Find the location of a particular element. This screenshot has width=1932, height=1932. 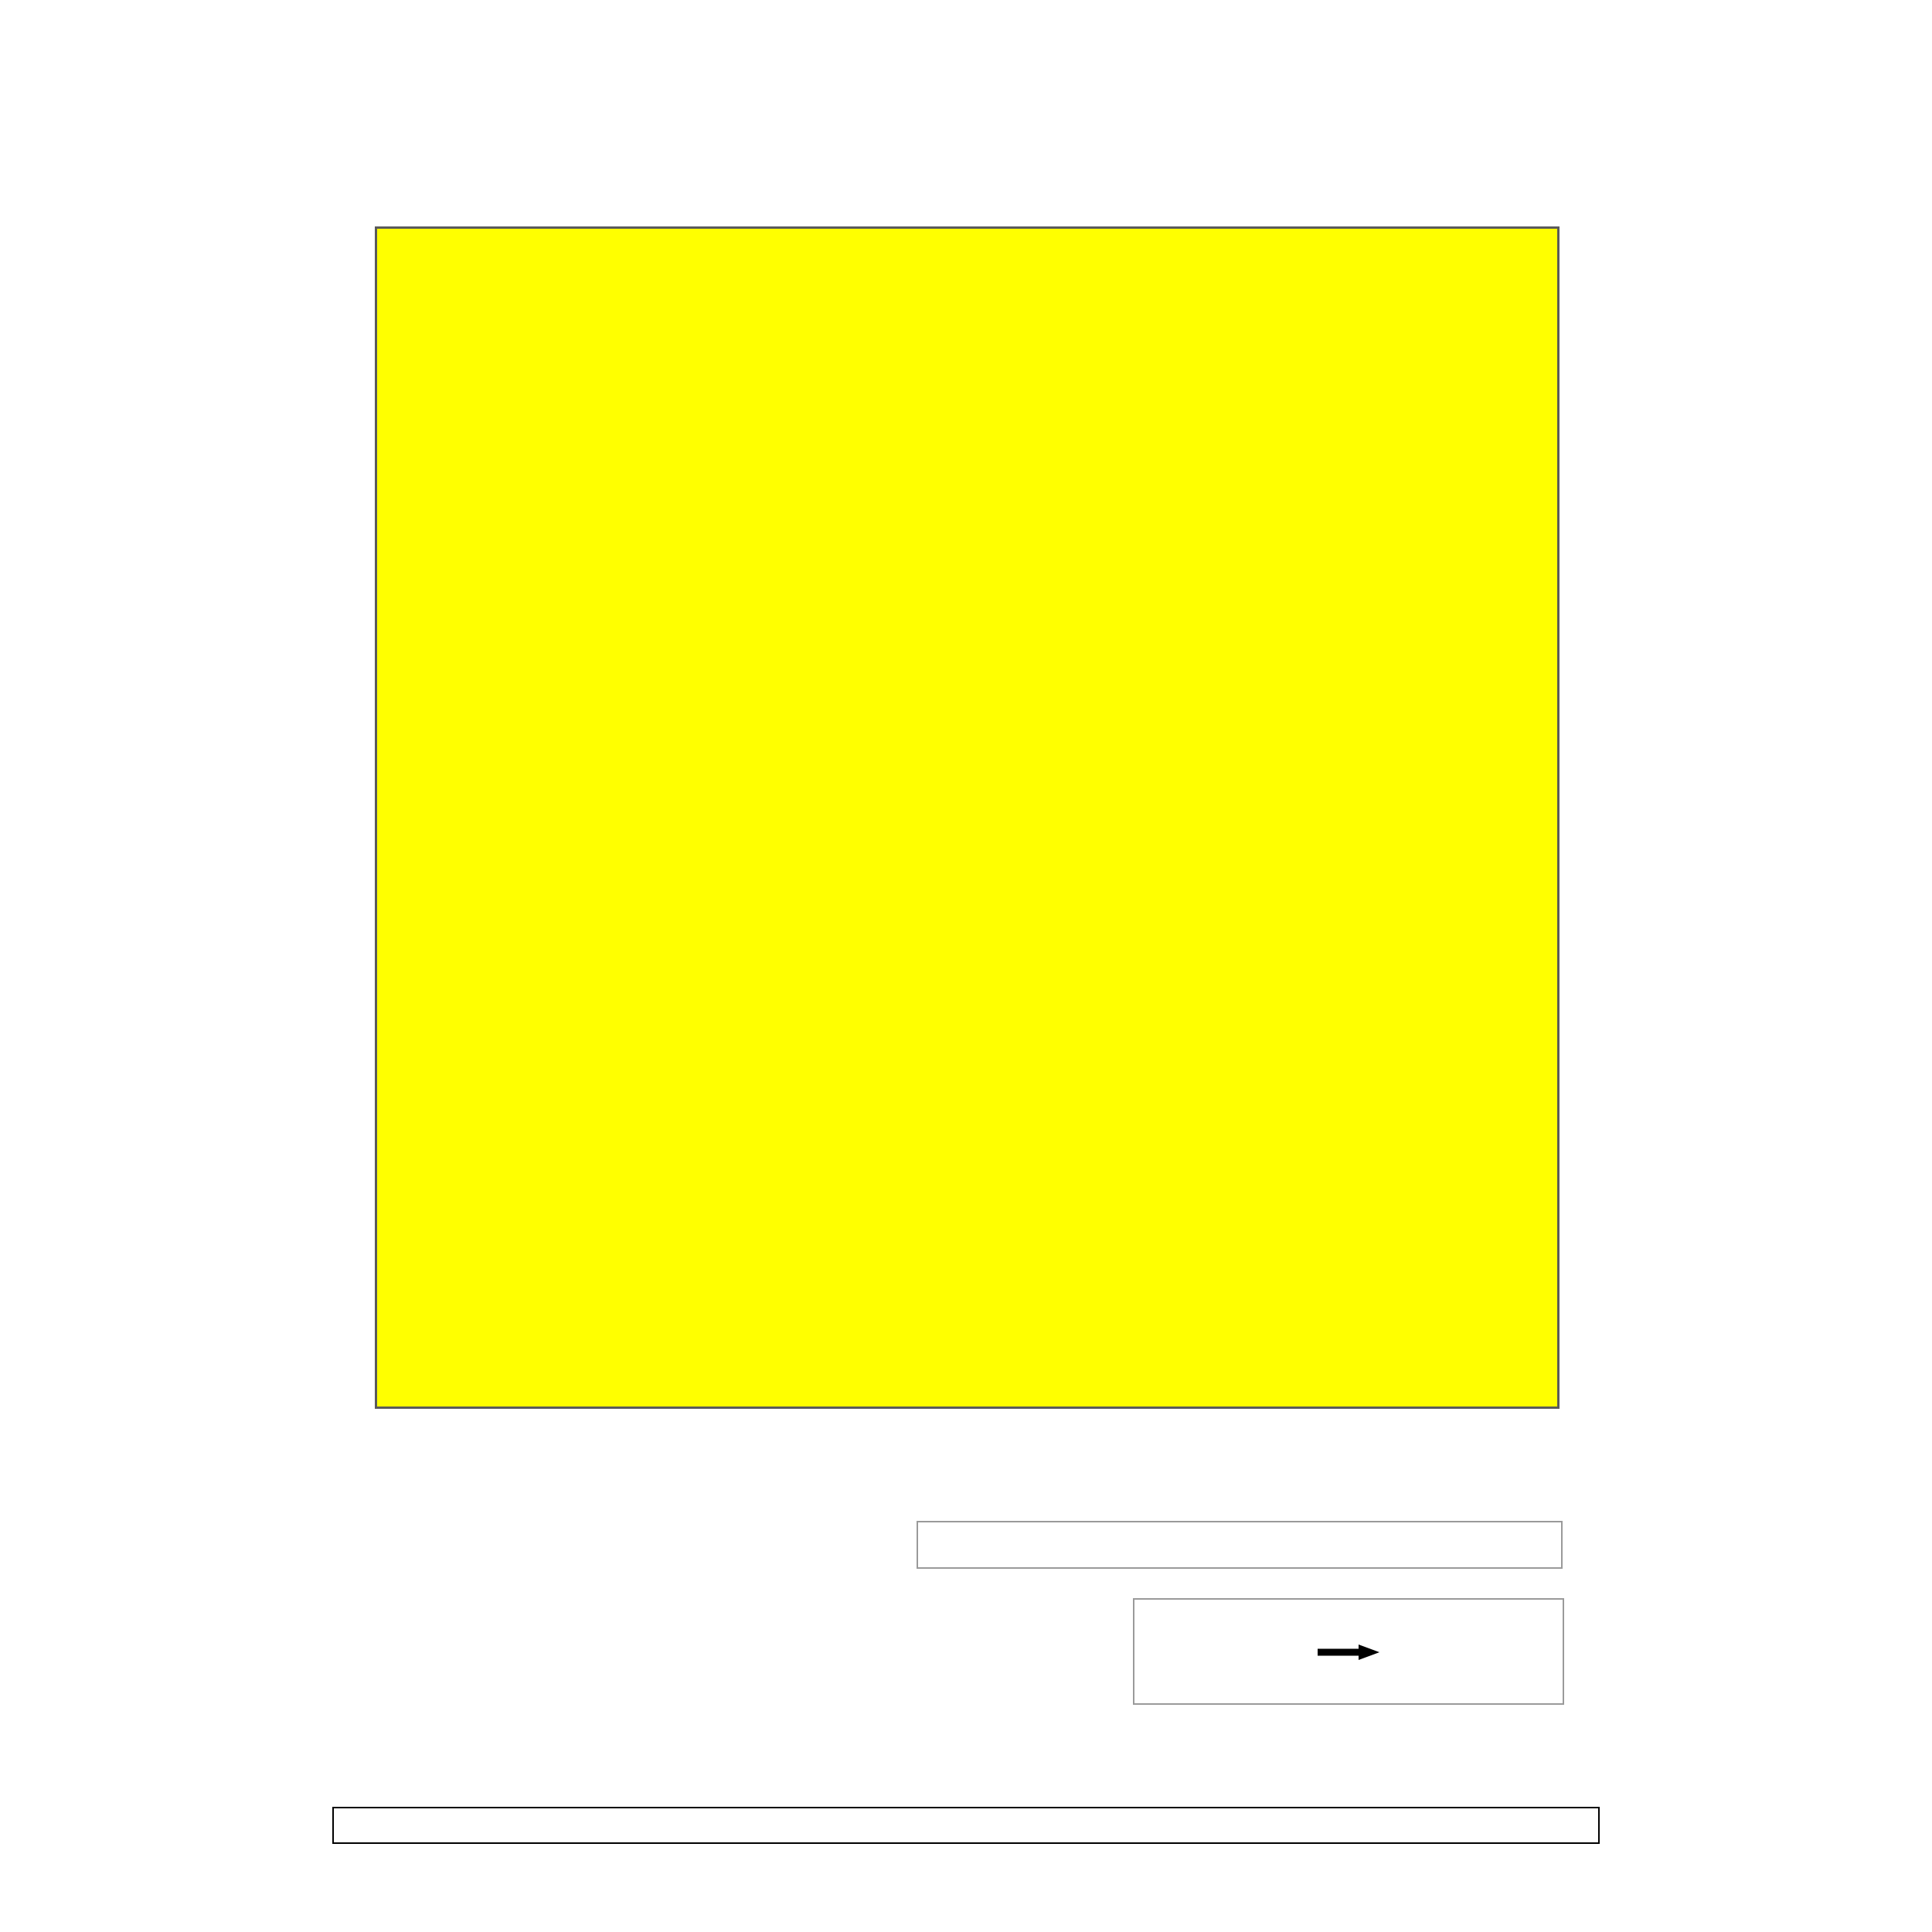

wind-reference-legend-box is located at coordinates (1348, 1652).